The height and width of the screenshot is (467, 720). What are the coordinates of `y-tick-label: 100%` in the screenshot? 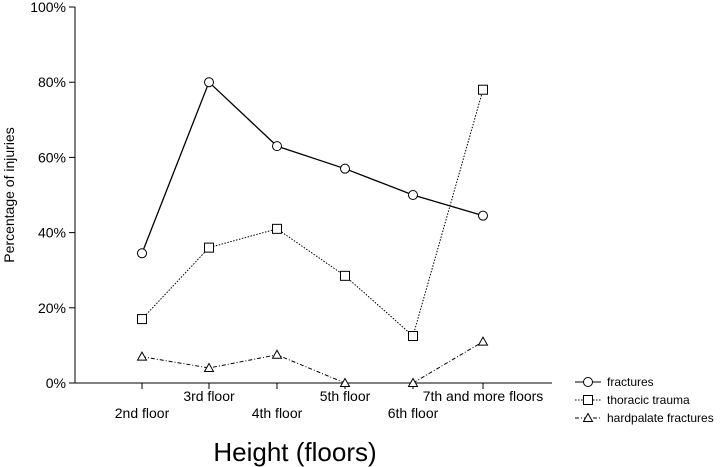 It's located at (48, 7).